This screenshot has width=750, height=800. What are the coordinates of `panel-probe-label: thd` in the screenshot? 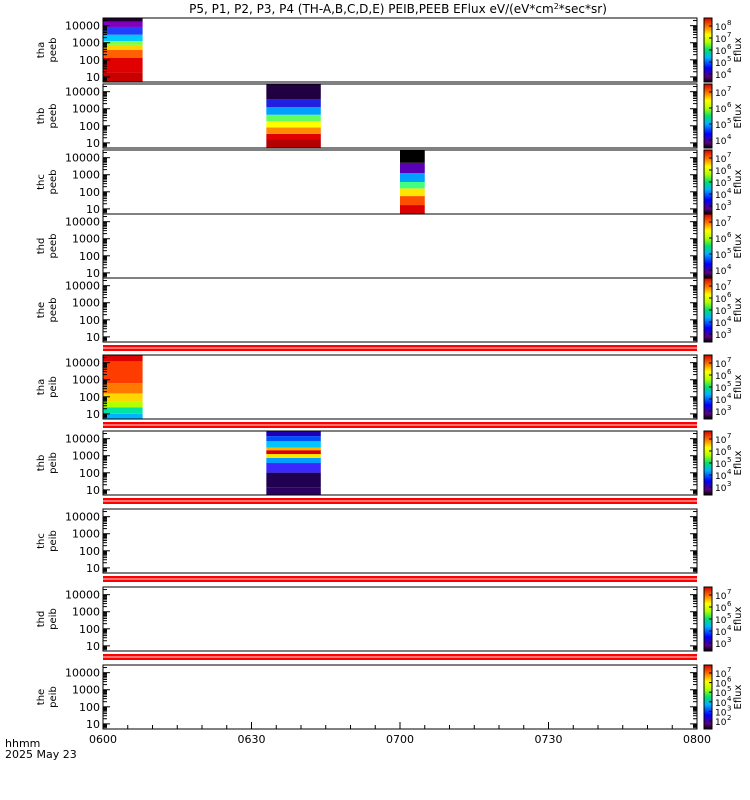 It's located at (41, 619).